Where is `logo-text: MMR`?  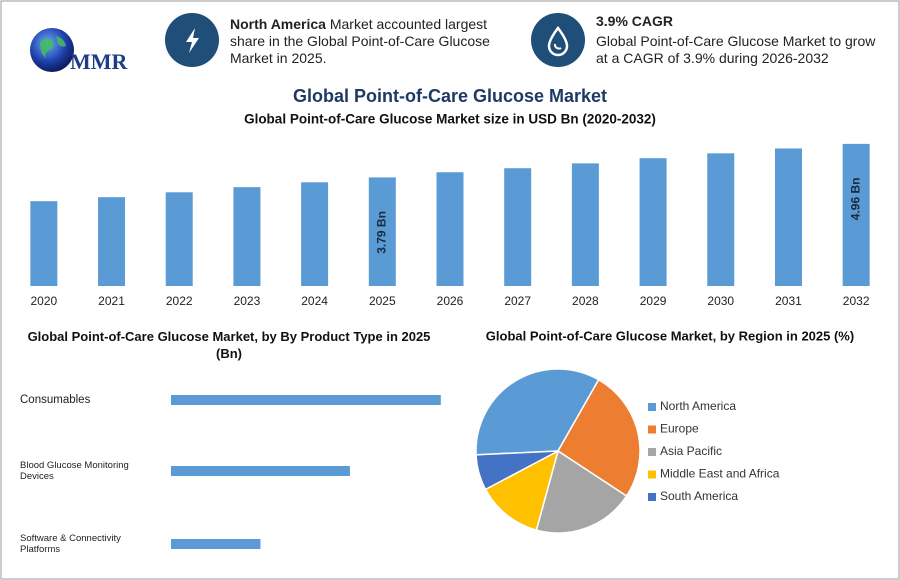
logo-text: MMR is located at coordinates (99, 61).